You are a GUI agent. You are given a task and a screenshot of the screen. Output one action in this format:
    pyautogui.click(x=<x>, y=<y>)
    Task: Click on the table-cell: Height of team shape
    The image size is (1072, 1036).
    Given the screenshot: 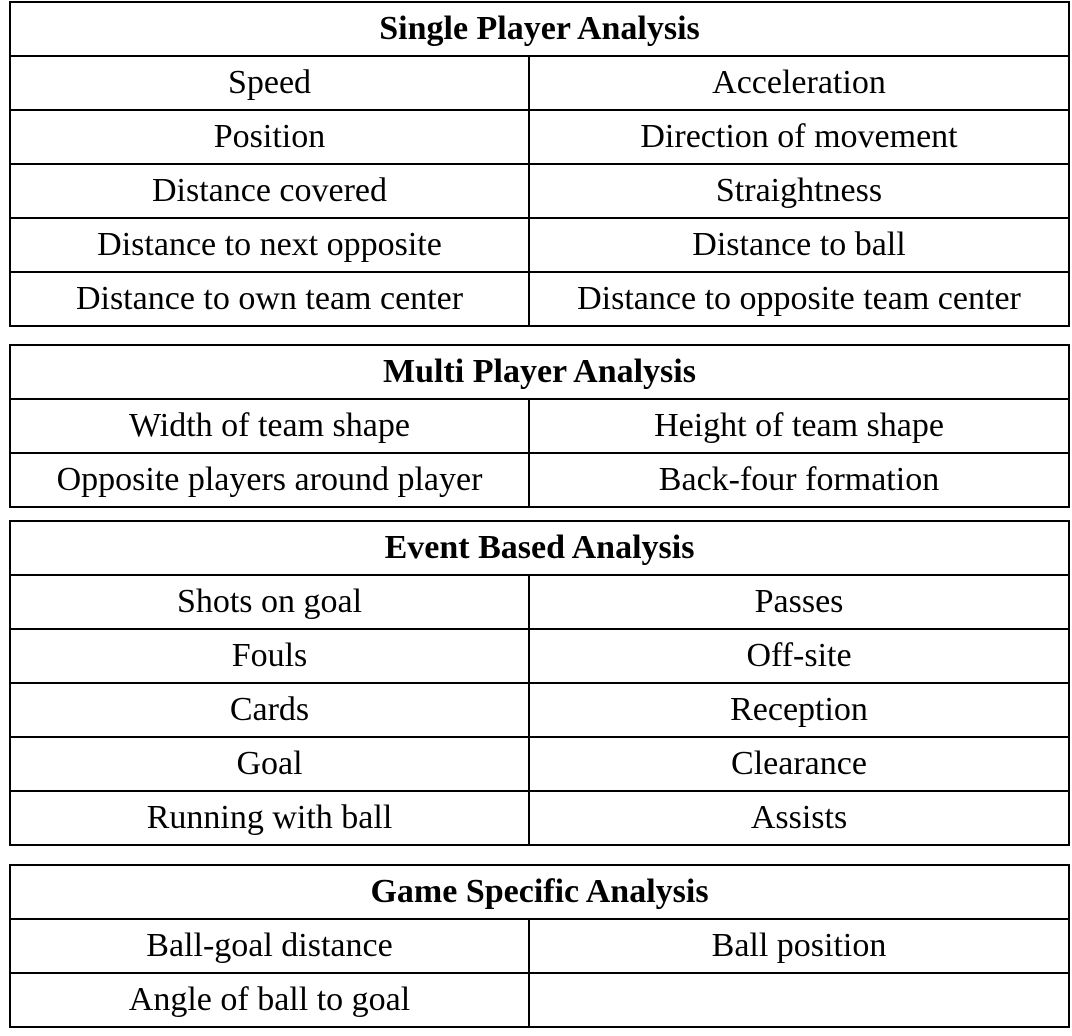 What is the action you would take?
    pyautogui.click(x=799, y=426)
    